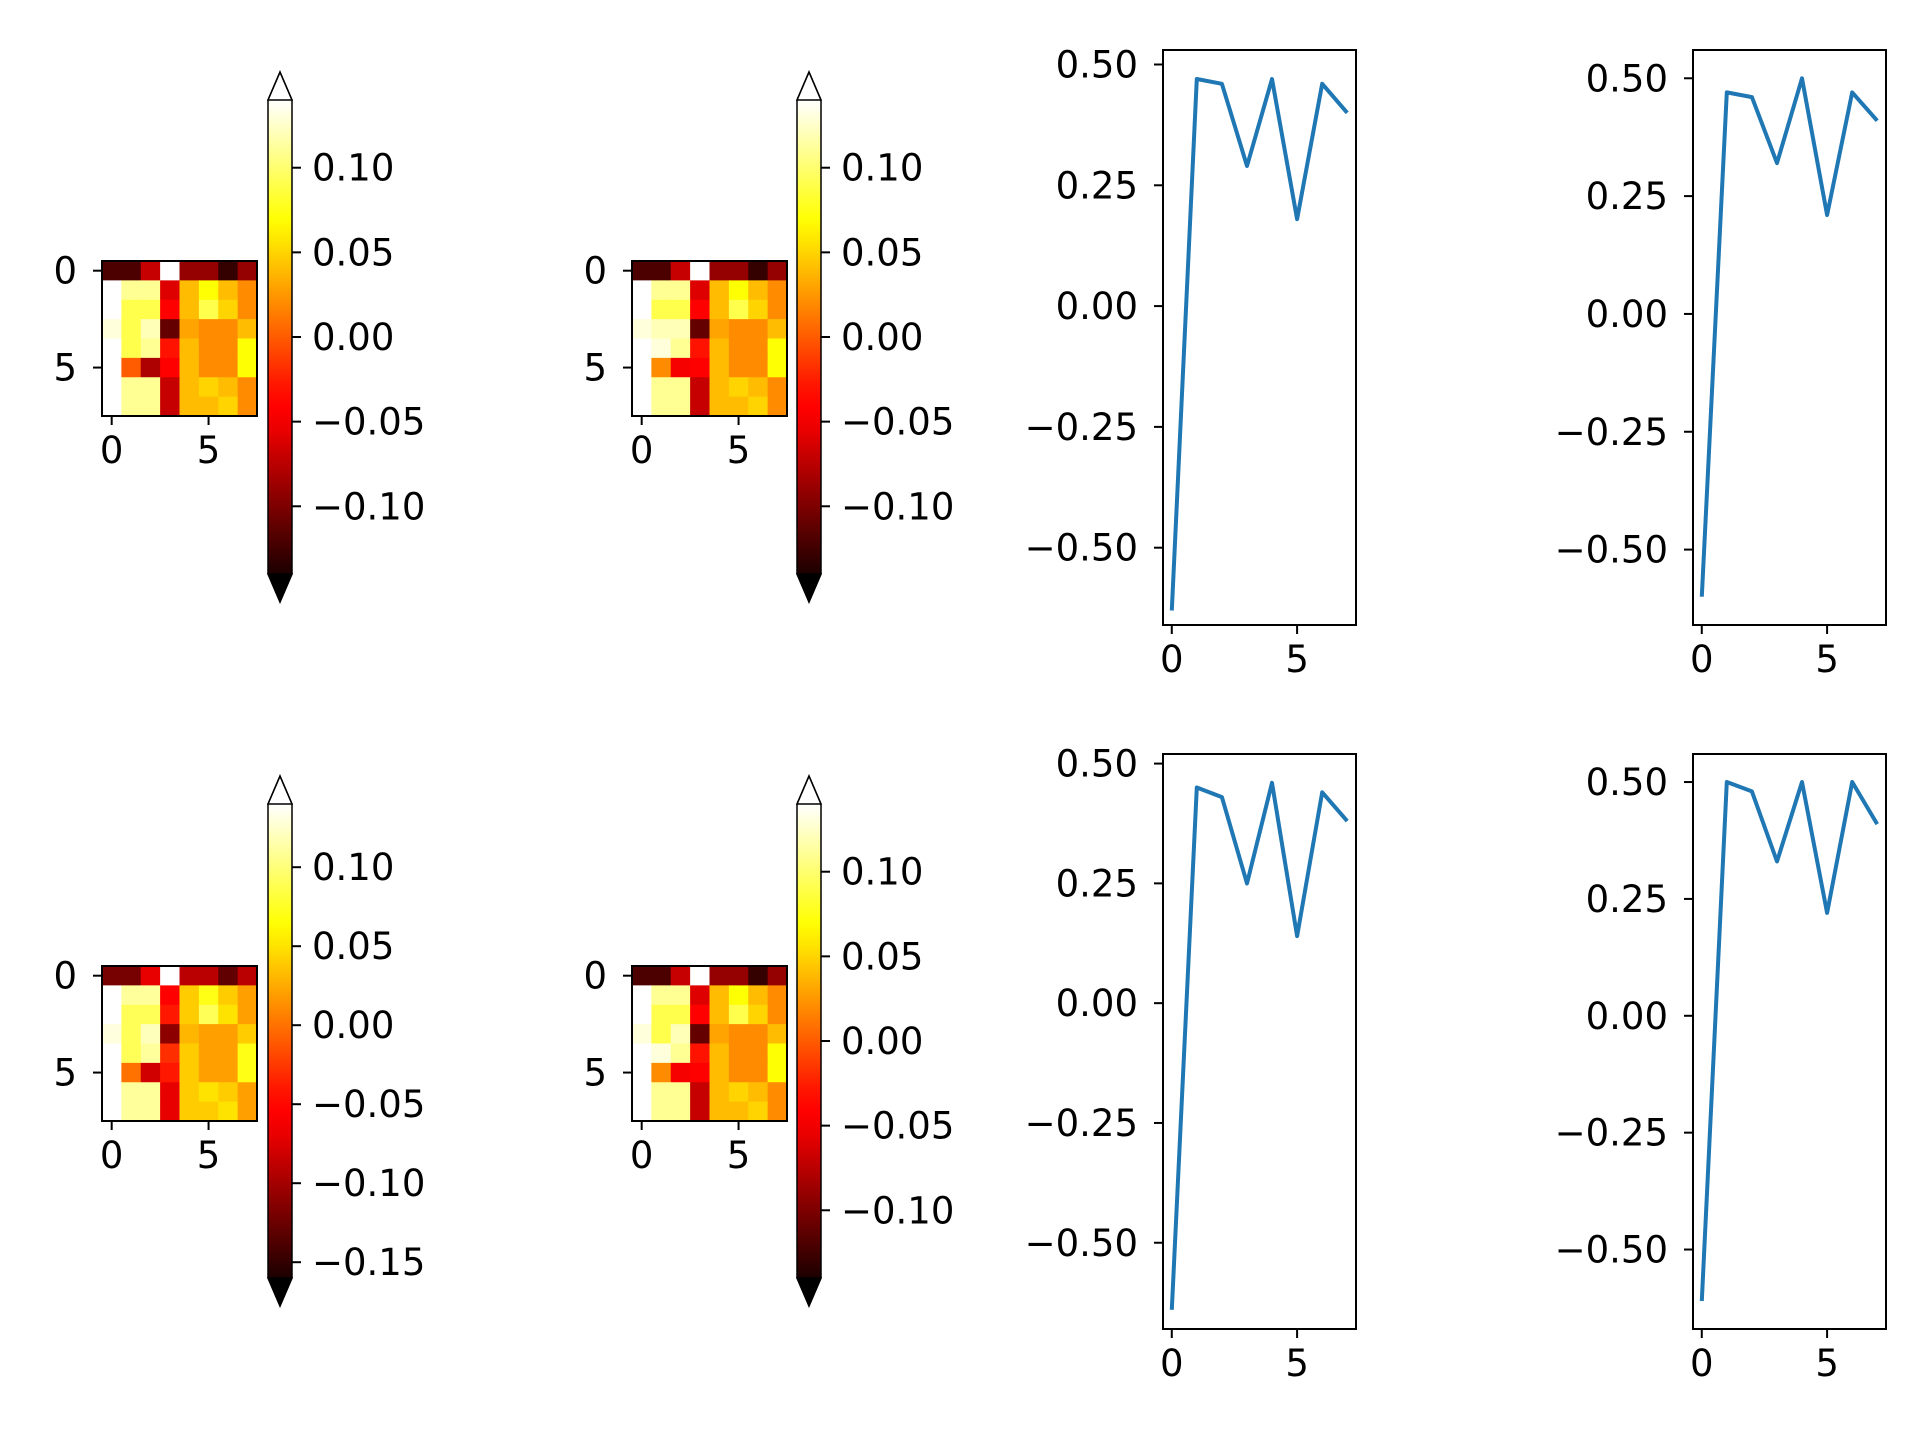 Image resolution: width=1920 pixels, height=1440 pixels. I want to click on colorbar-tick-label: 0.00, so click(353, 1025).